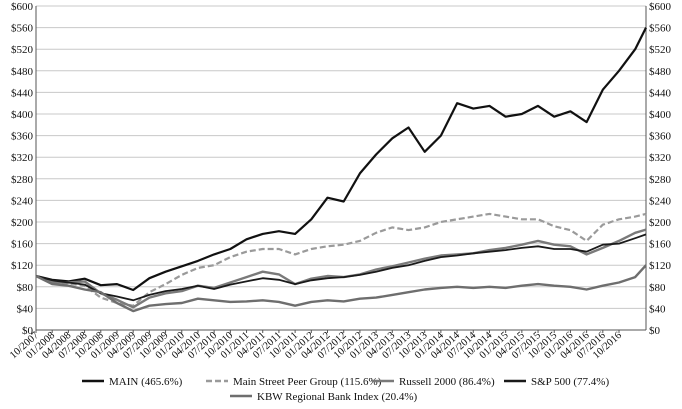  What do you see at coordinates (655, 331) in the screenshot?
I see `y-tick-label-right: $0` at bounding box center [655, 331].